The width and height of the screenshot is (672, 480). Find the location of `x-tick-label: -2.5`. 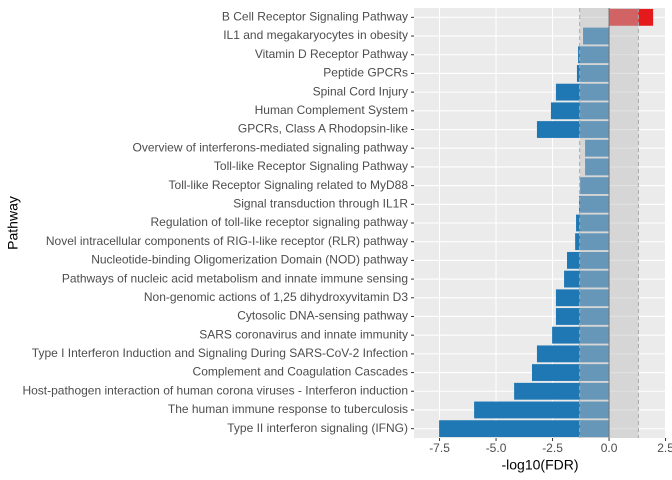

x-tick-label: -2.5 is located at coordinates (552, 448).